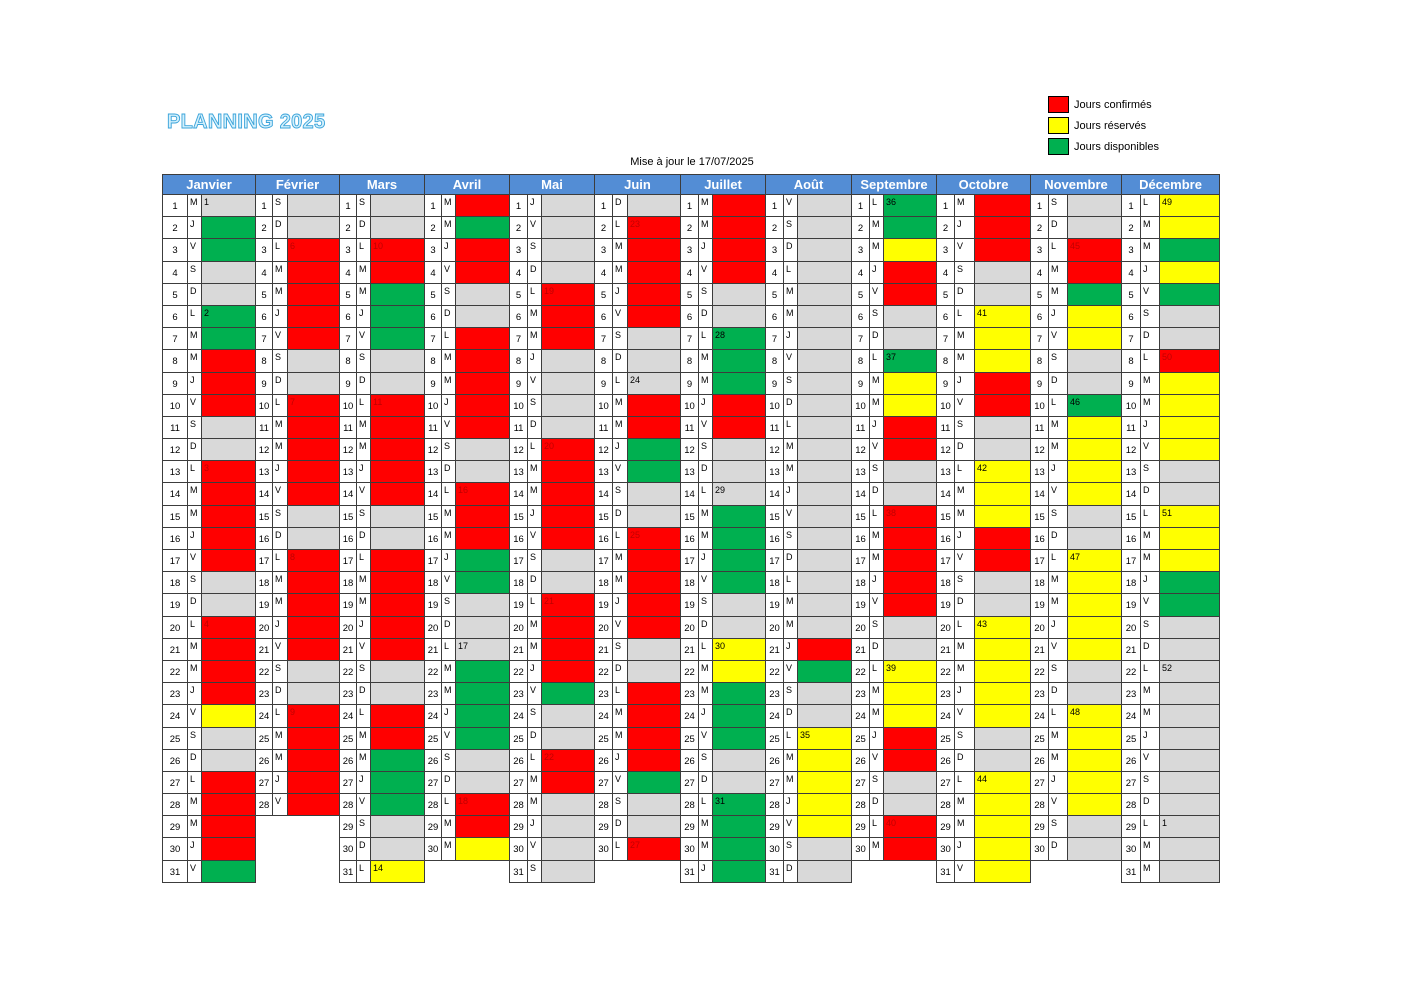 The width and height of the screenshot is (1403, 992). Describe the element at coordinates (518, 516) in the screenshot. I see `day-number: 15` at that location.